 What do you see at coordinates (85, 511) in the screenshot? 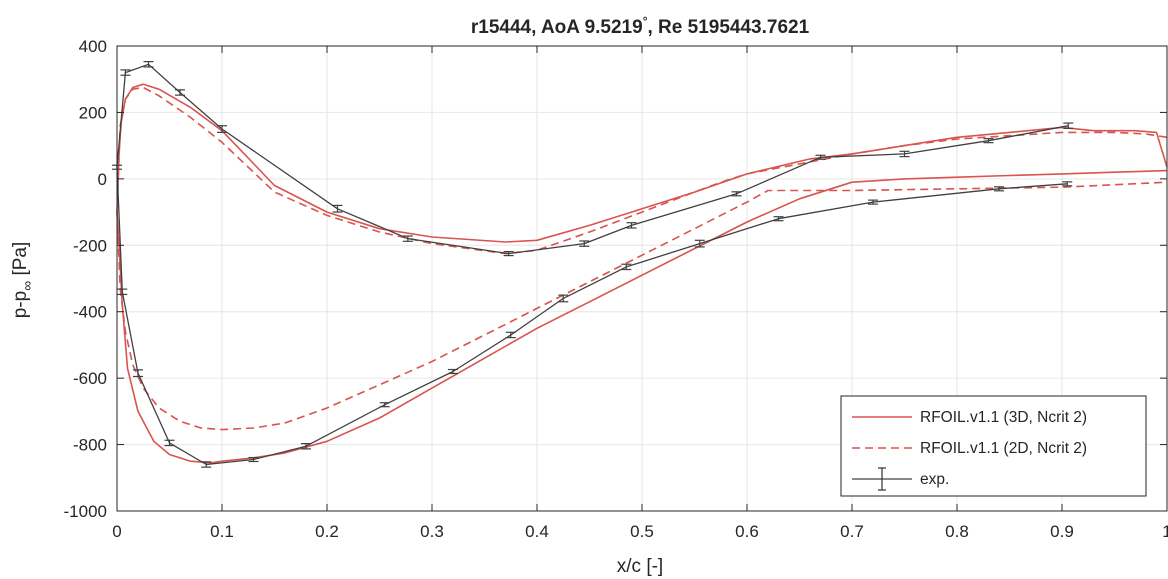
I see `y-tick-label: -1000` at bounding box center [85, 511].